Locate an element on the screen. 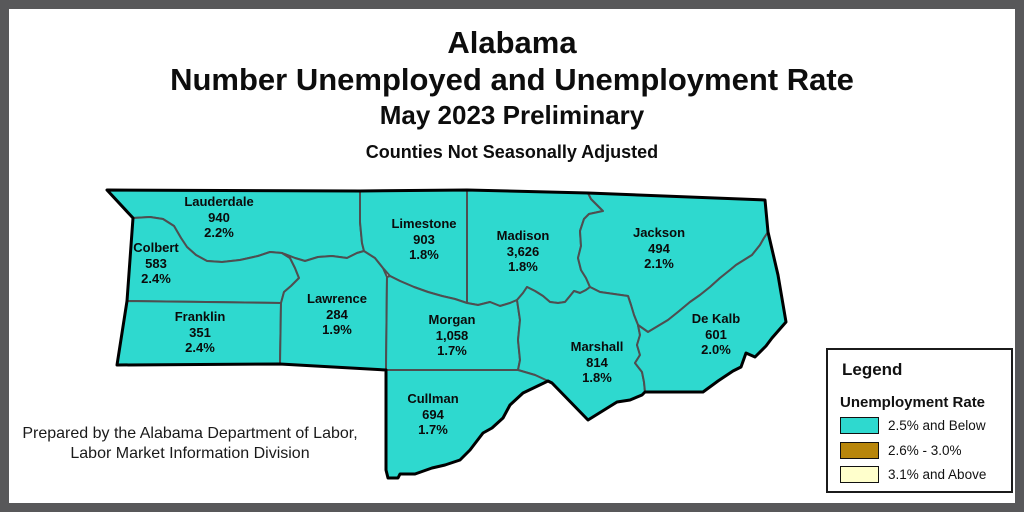 This screenshot has width=1024, height=512. county-name: Colbert is located at coordinates (156, 247).